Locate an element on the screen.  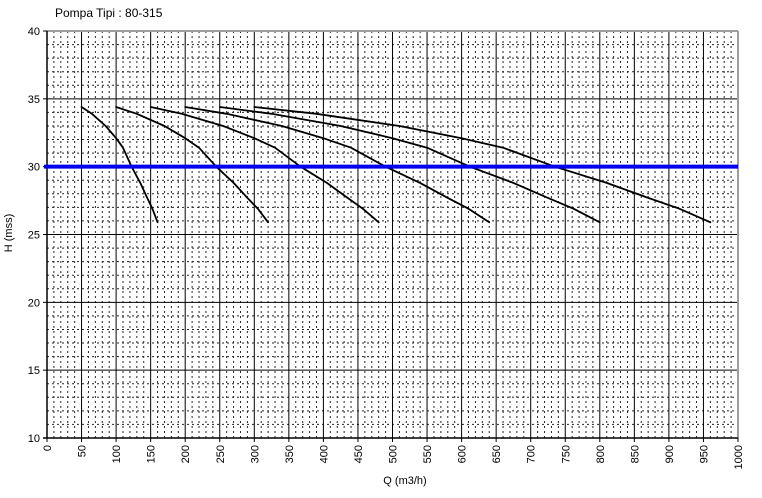
x-tick-label: 200 is located at coordinates (186, 454).